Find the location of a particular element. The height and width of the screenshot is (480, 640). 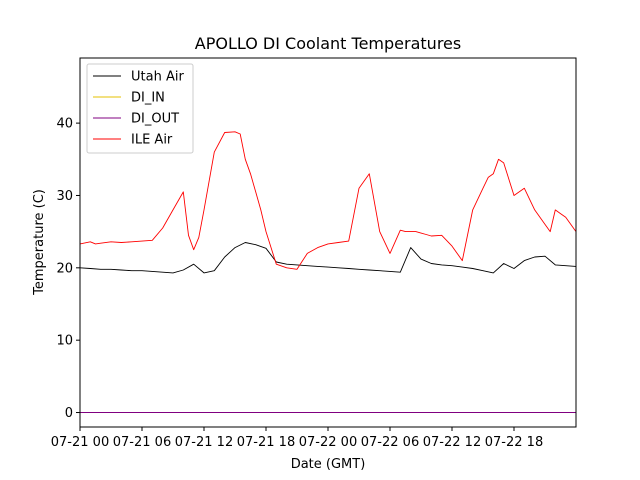

x-tick-label: 07-21 06 is located at coordinates (142, 442).